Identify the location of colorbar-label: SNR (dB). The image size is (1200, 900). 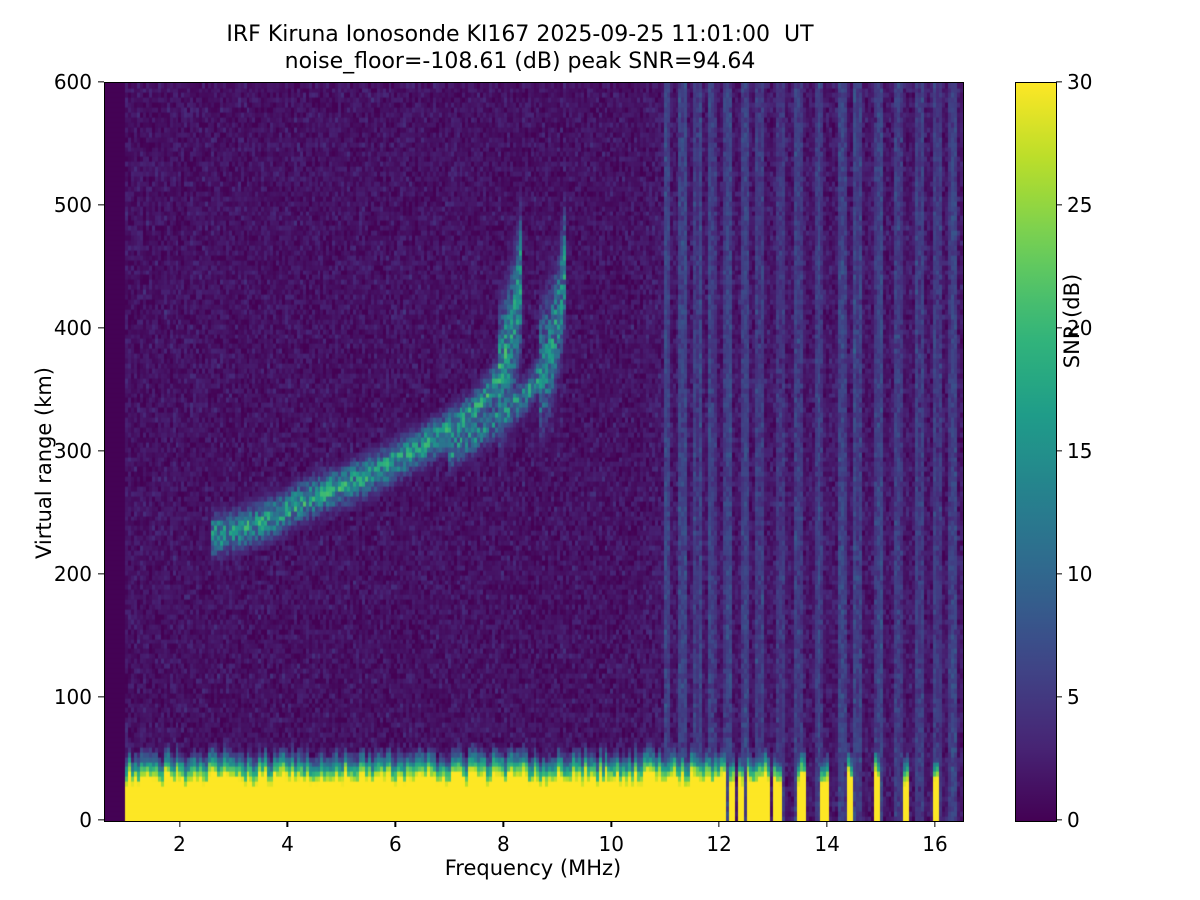
(1072, 321).